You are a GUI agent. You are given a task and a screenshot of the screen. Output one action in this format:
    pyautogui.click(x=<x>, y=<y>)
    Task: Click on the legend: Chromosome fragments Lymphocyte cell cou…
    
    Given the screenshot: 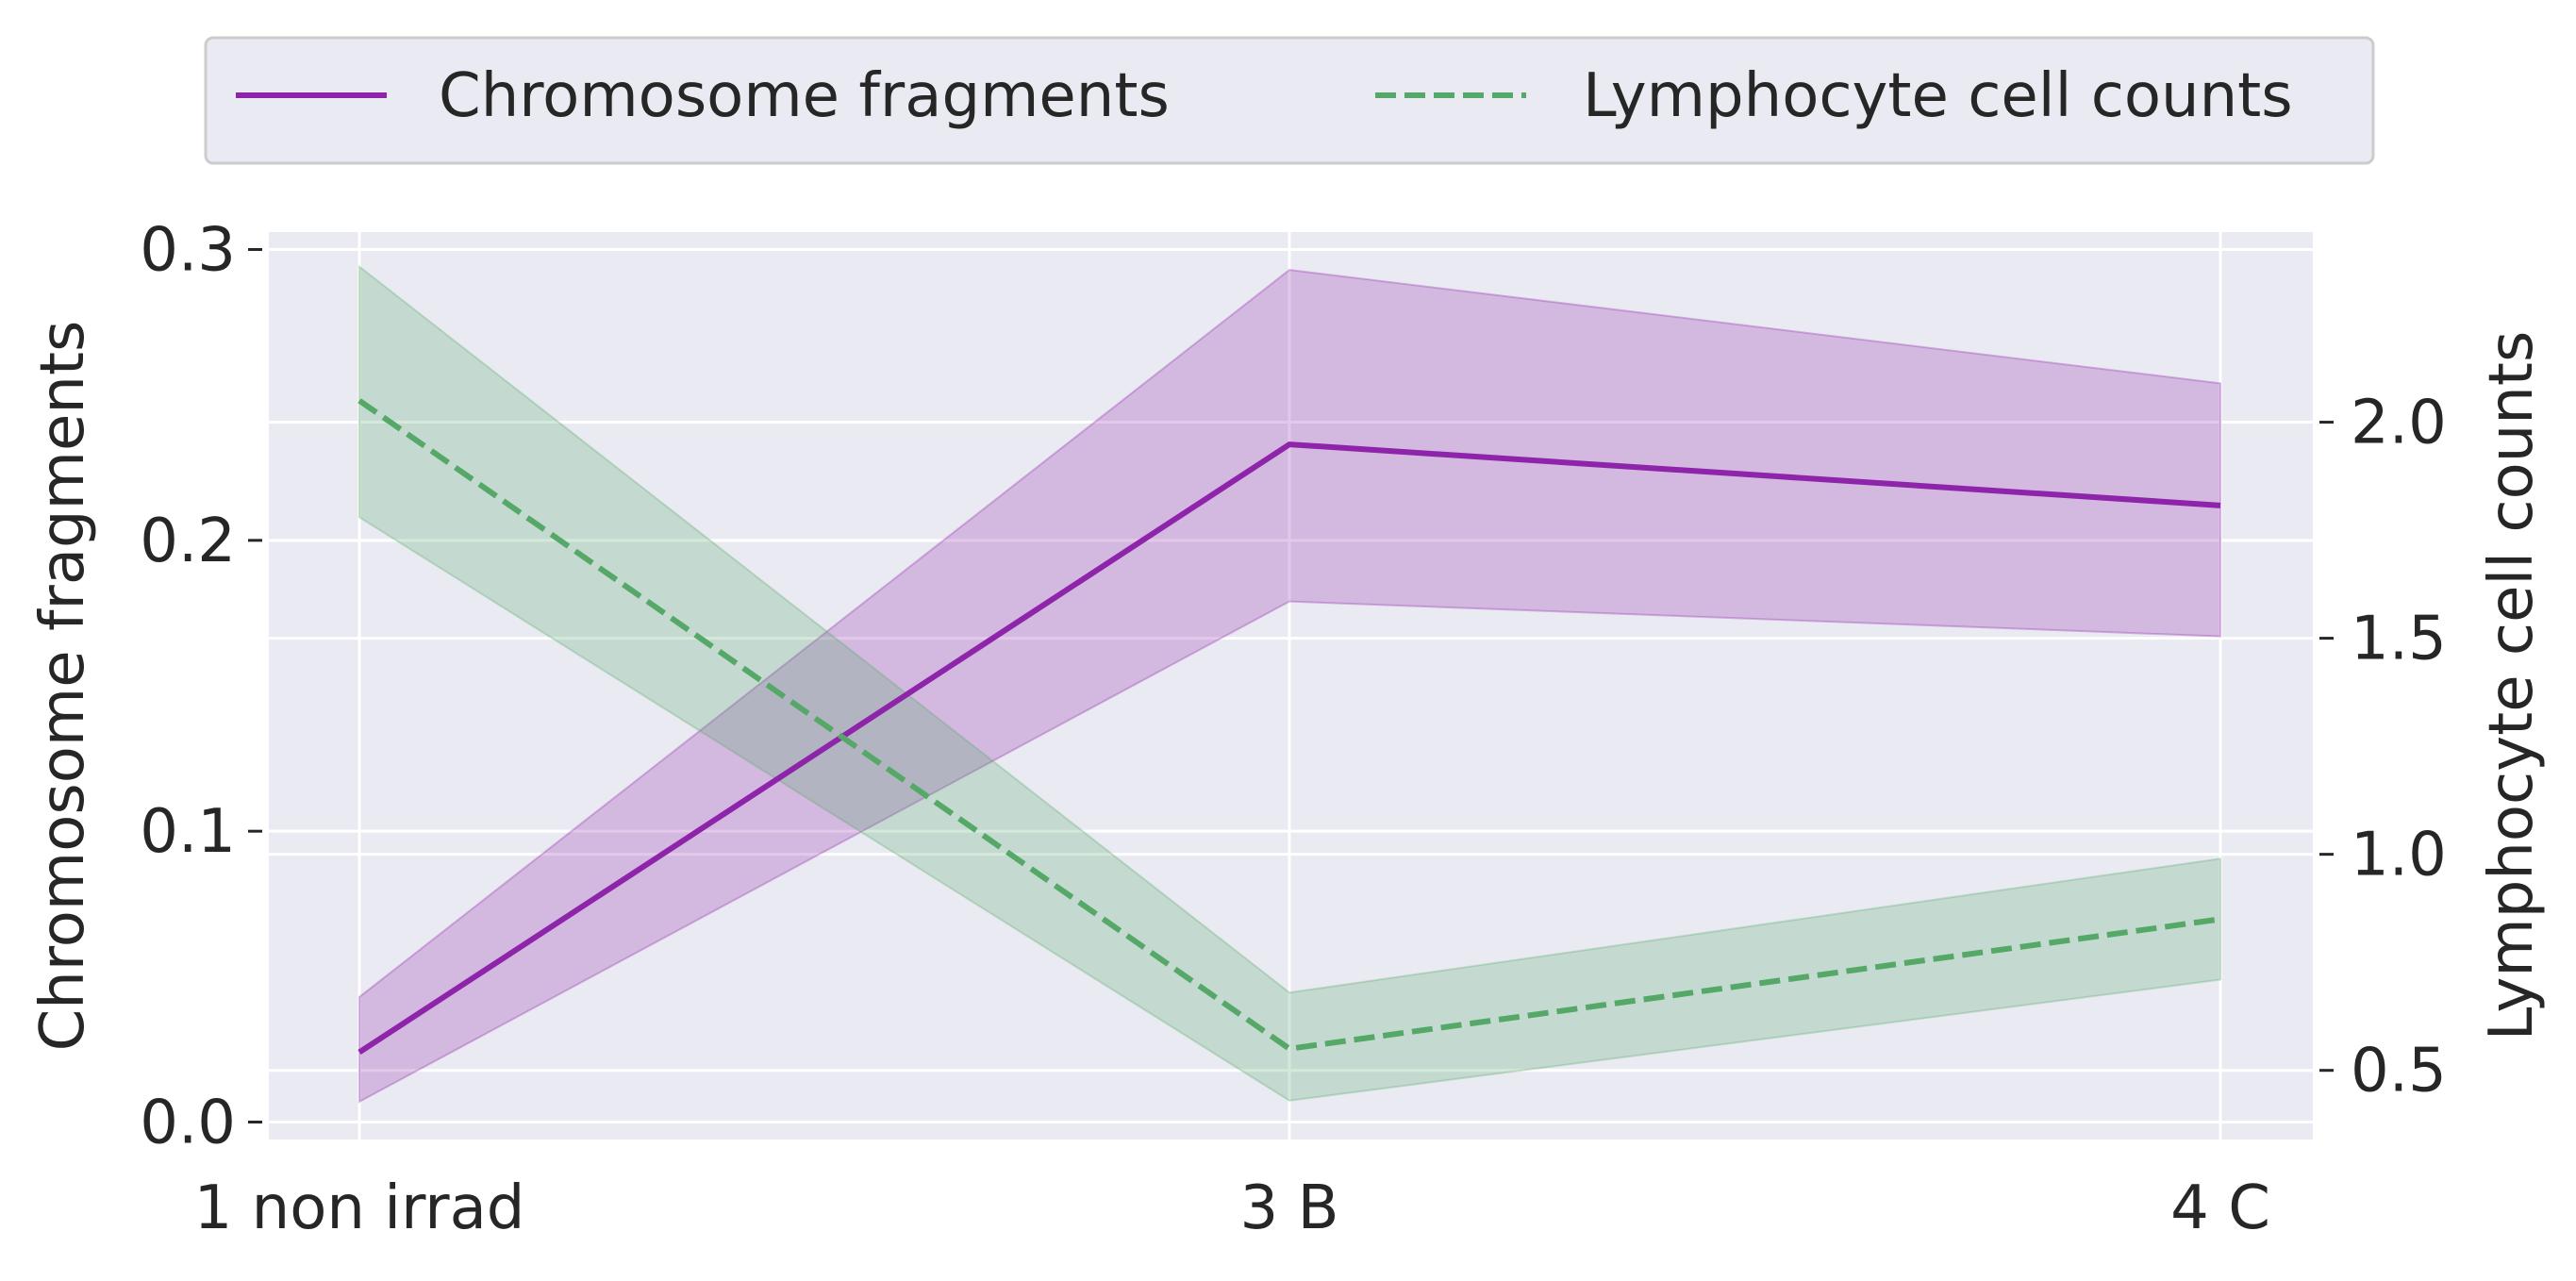 What is the action you would take?
    pyautogui.click(x=1289, y=101)
    